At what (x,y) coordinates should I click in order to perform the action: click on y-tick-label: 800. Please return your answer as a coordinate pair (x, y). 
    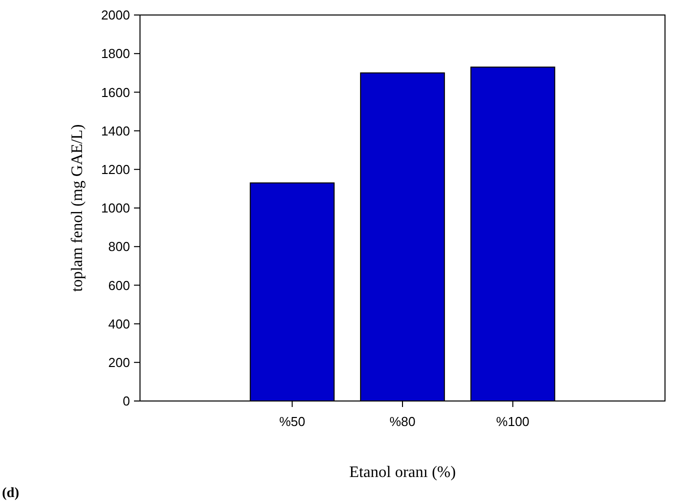
    Looking at the image, I should click on (119, 246).